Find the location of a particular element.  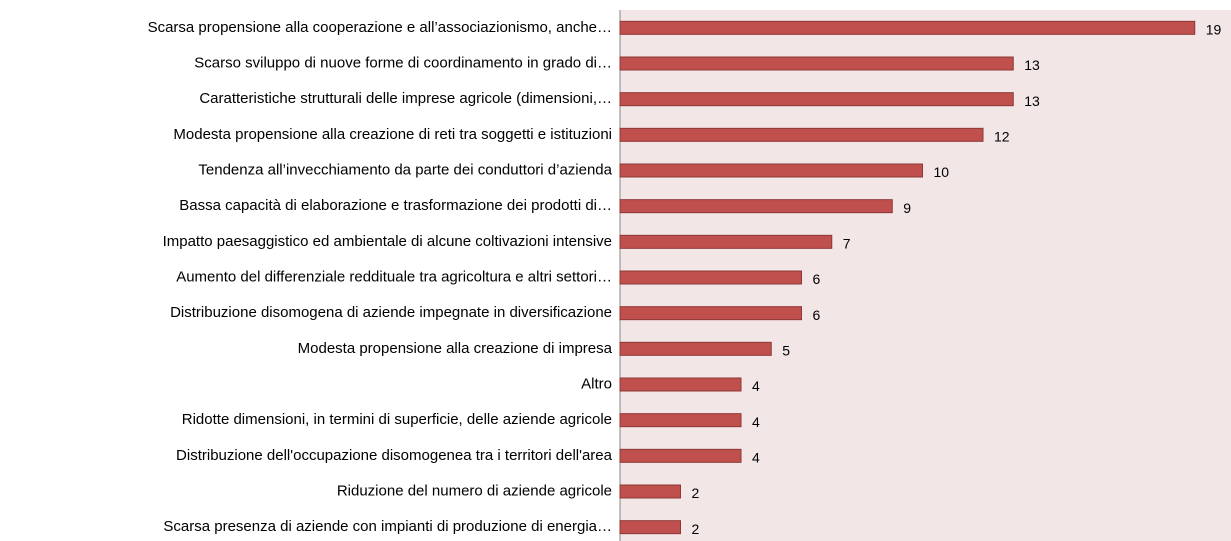

data-label: 12 is located at coordinates (1002, 137).